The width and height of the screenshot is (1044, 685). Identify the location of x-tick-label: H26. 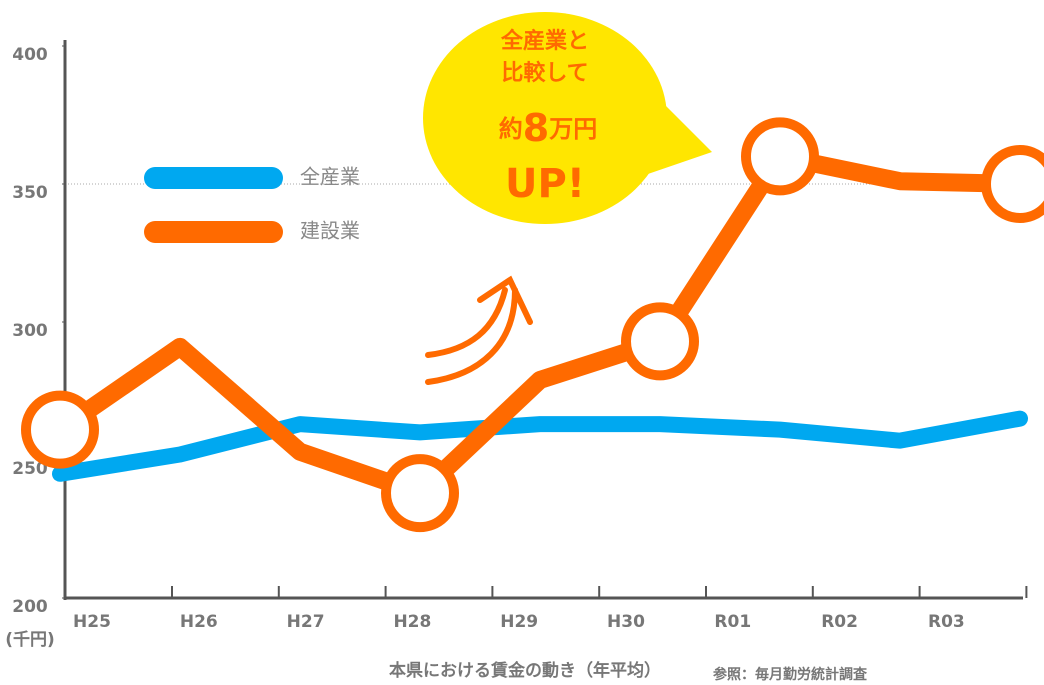
(199, 622).